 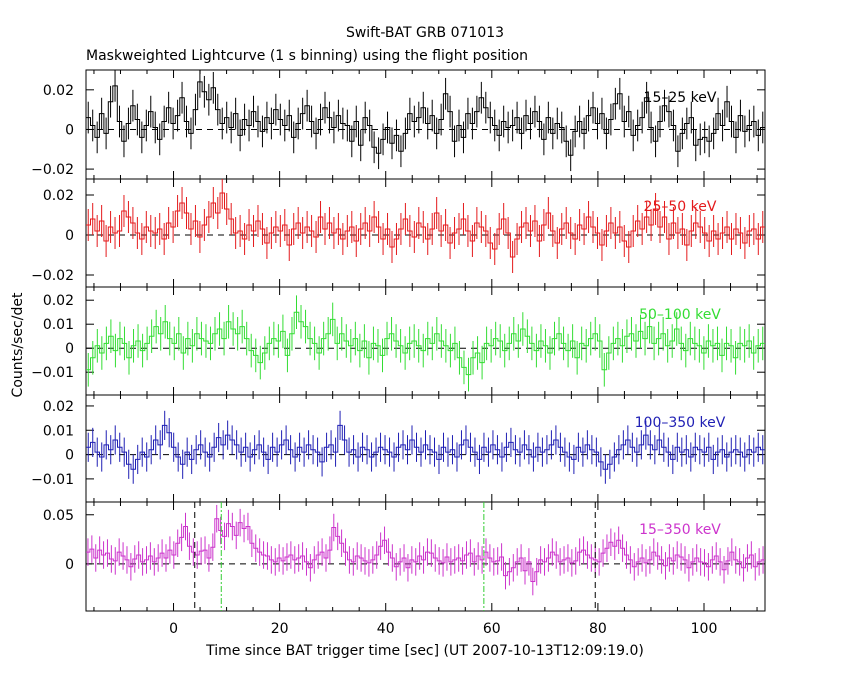 I want to click on x-tick-label: 80, so click(x=598, y=629).